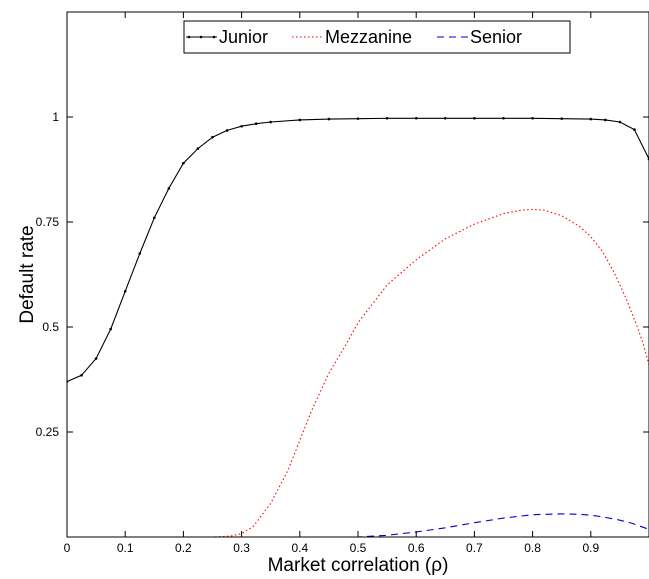 Image resolution: width=649 pixels, height=579 pixels. I want to click on legend-label-mezzanine: Mezzanine, so click(368, 37).